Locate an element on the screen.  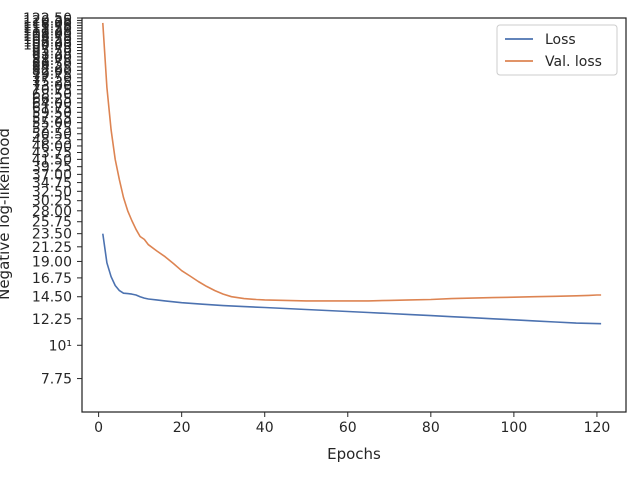
x-tick-label: 60 is located at coordinates (348, 428).